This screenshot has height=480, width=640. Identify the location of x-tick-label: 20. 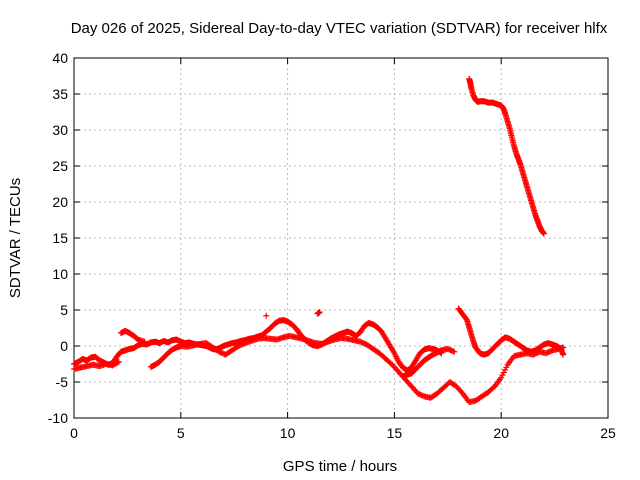
(501, 433).